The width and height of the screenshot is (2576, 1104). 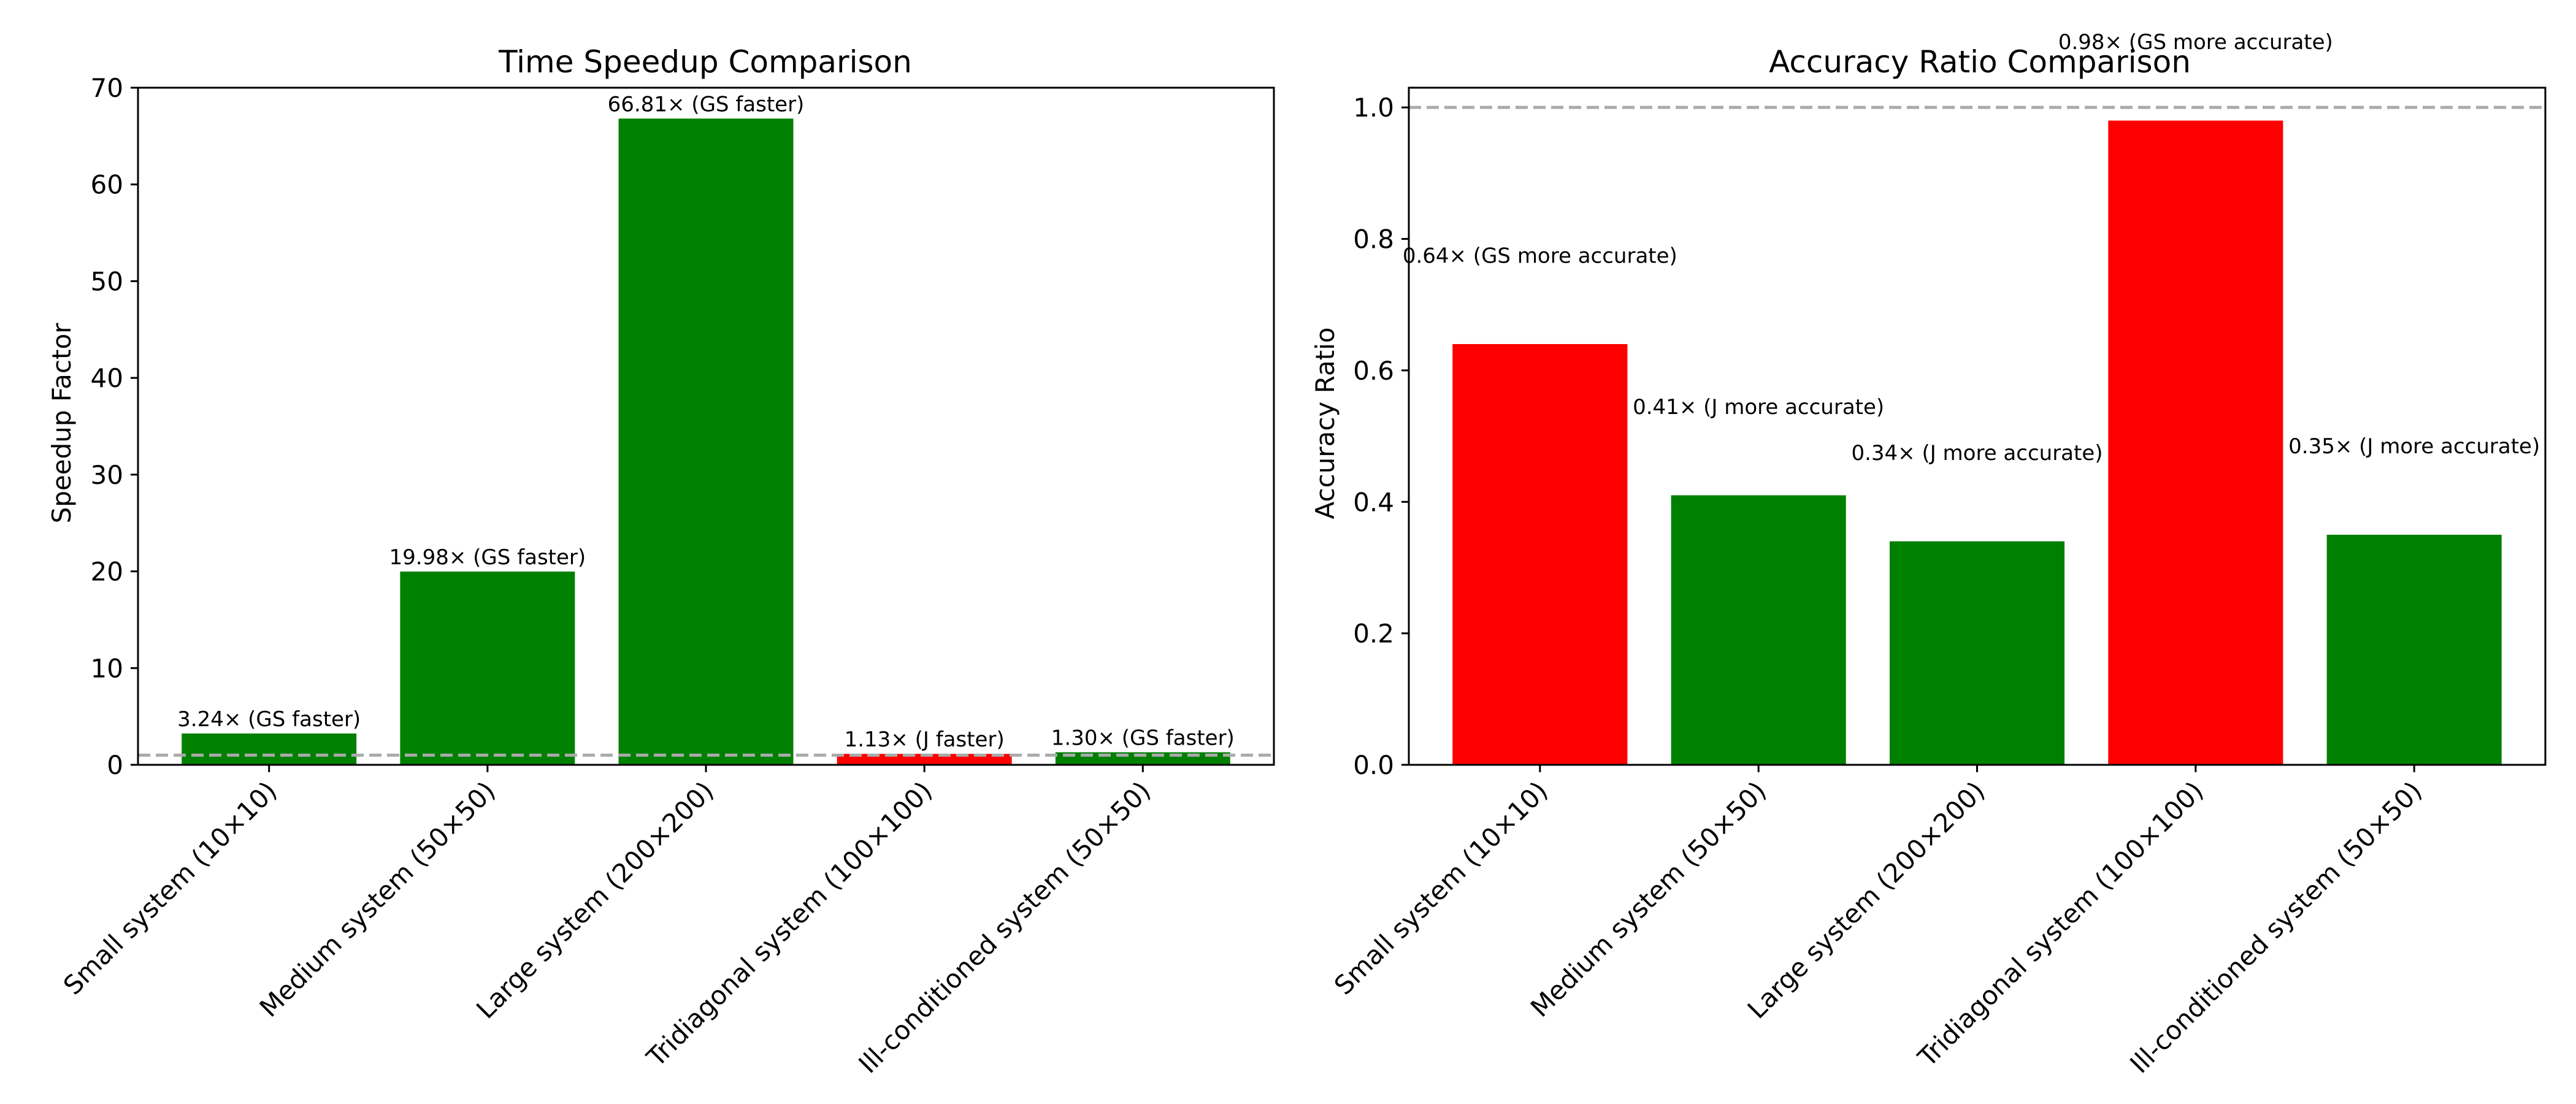 What do you see at coordinates (107, 281) in the screenshot?
I see `speedup-y-tick-label: 50` at bounding box center [107, 281].